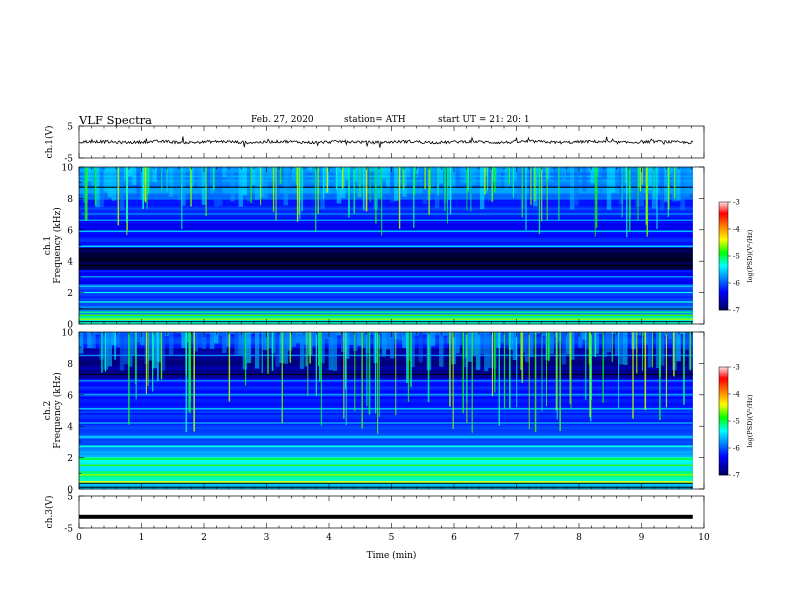 The image size is (792, 612). I want to click on station-label: station= ATH, so click(375, 120).